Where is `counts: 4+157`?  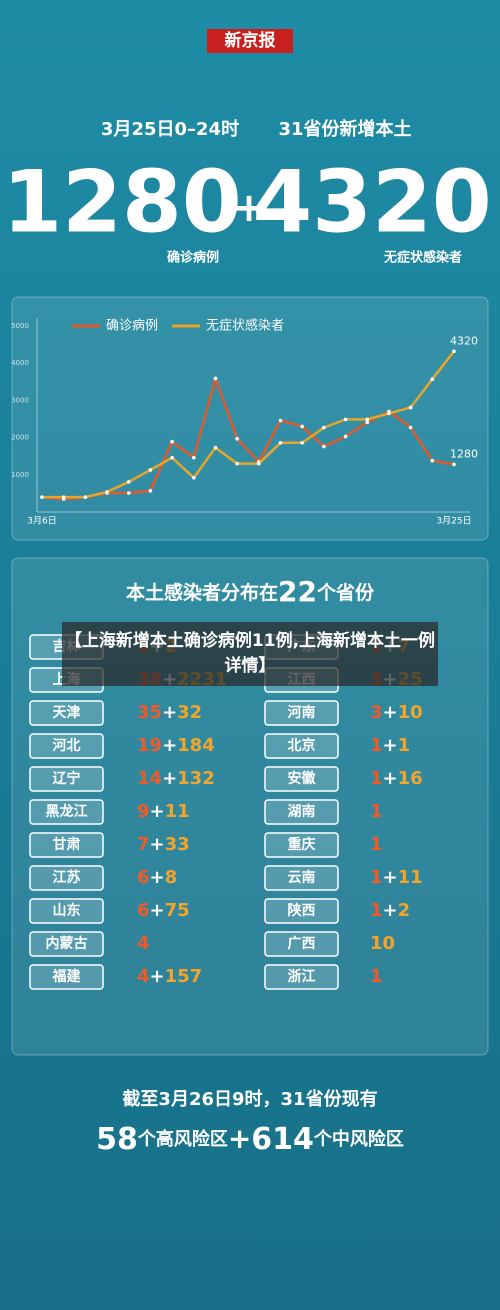
counts: 4+157 is located at coordinates (169, 976).